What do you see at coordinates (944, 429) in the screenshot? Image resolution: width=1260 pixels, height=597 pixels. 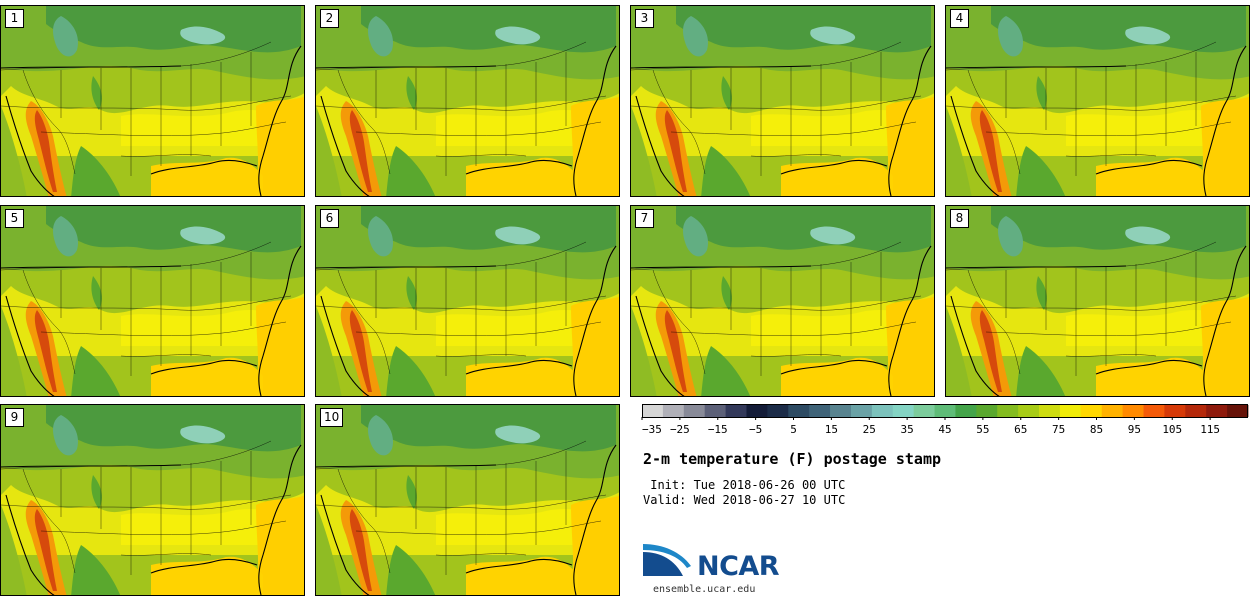 I see `colorbar-tick-label: 45` at bounding box center [944, 429].